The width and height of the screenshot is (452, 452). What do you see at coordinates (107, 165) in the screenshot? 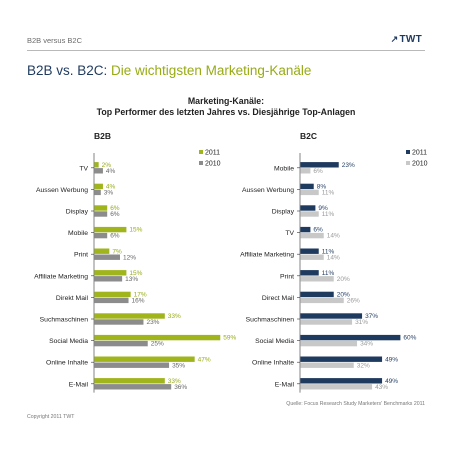
I see `b2b-value-label-2011: 2%` at bounding box center [107, 165].